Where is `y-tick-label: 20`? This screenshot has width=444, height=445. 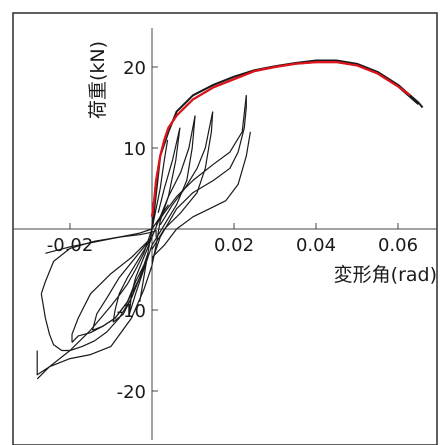
y-tick-label: 20 is located at coordinates (134, 68).